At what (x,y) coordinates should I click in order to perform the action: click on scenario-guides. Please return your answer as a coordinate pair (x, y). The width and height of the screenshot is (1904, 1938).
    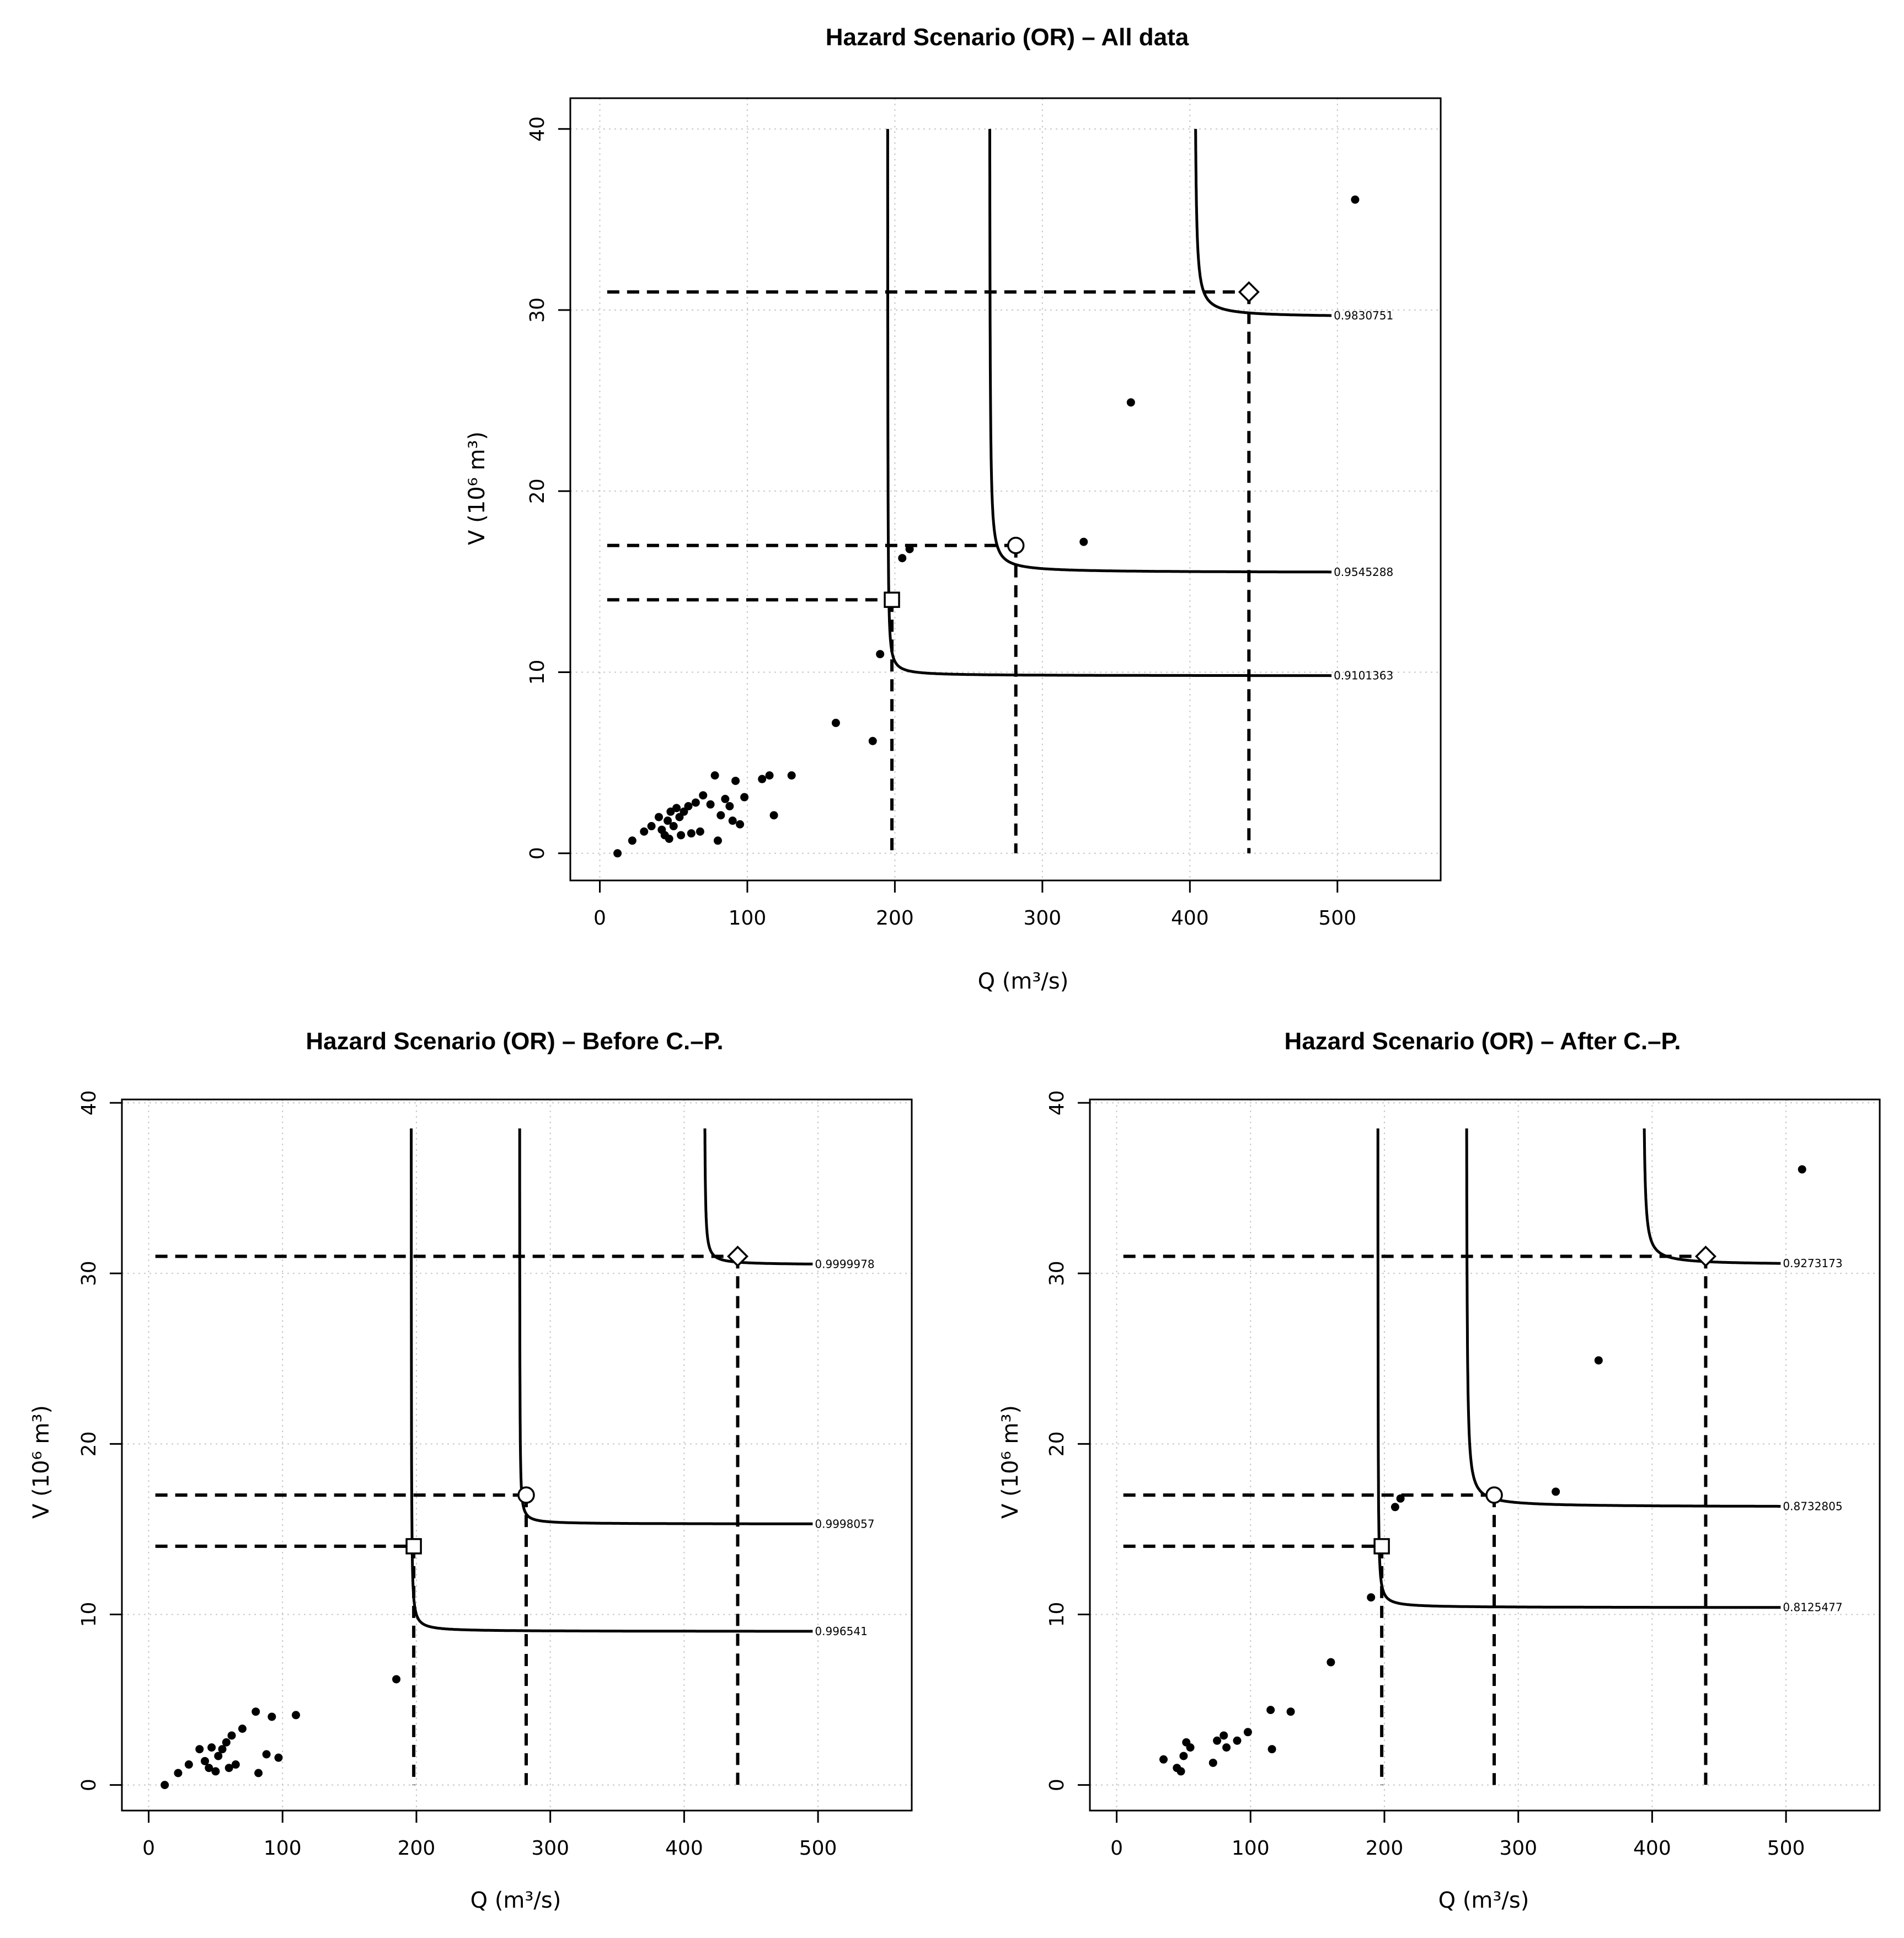
    Looking at the image, I should click on (1415, 1520).